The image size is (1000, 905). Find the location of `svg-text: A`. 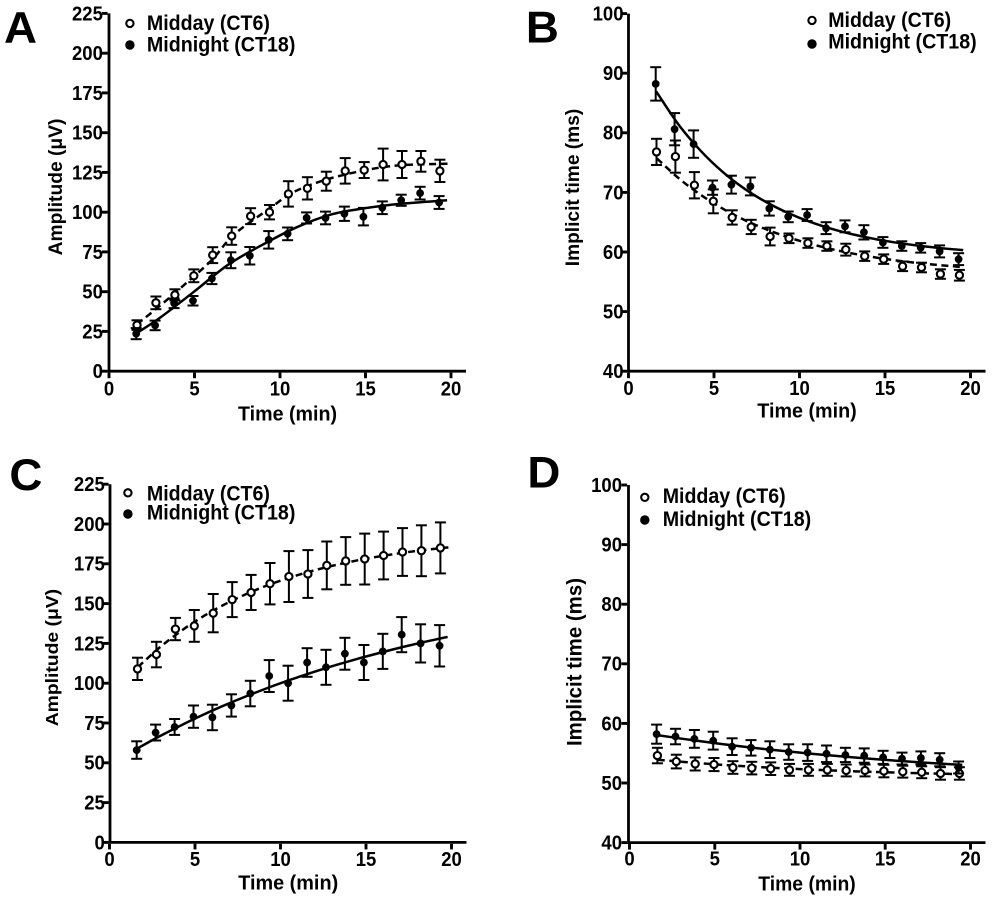

svg-text: A is located at coordinates (20, 28).